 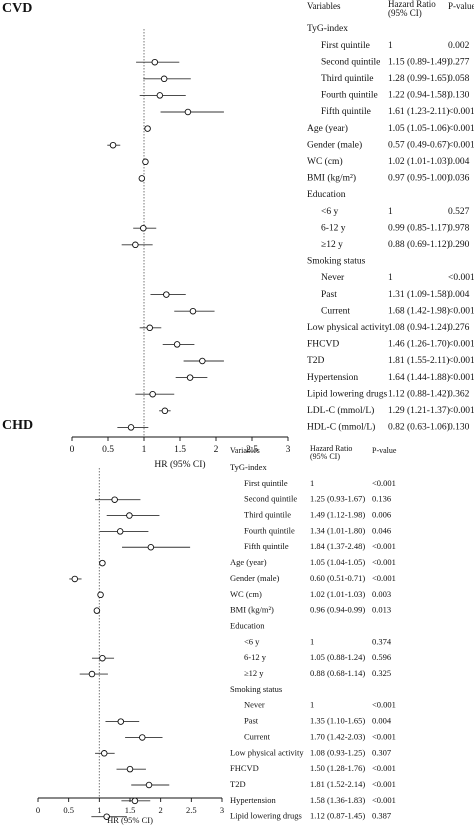 I want to click on p-value-label: 0.003, so click(x=381, y=594).